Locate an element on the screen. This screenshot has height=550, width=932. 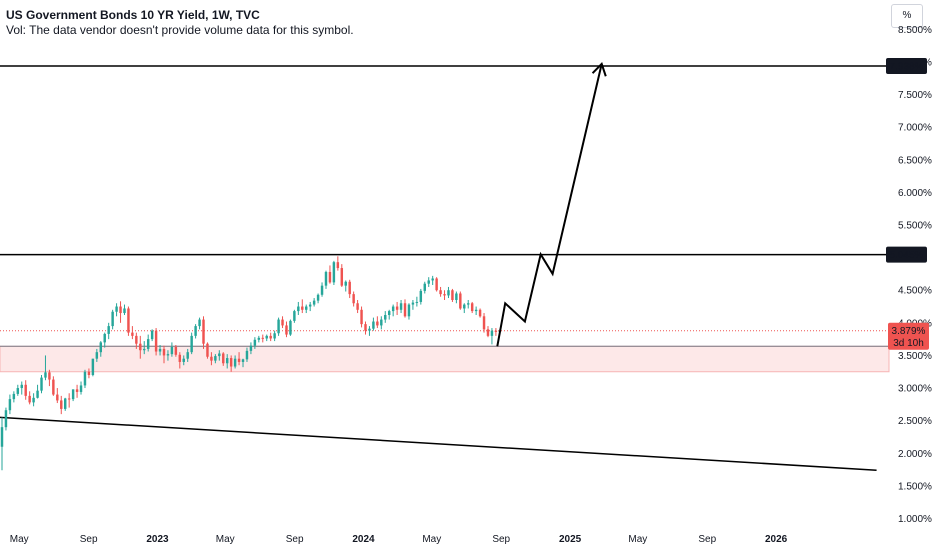
y-tick-label: 6.000% is located at coordinates (915, 193).